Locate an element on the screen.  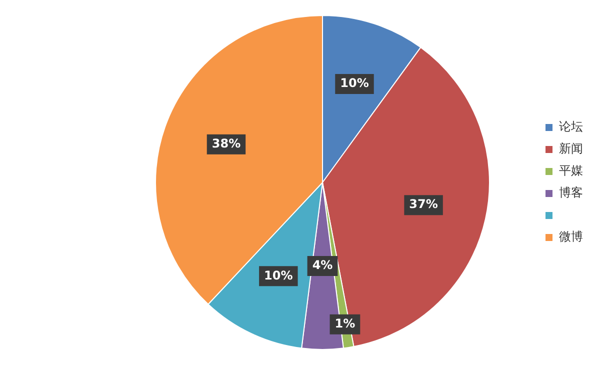
legend-label: 博客 is located at coordinates (571, 193).